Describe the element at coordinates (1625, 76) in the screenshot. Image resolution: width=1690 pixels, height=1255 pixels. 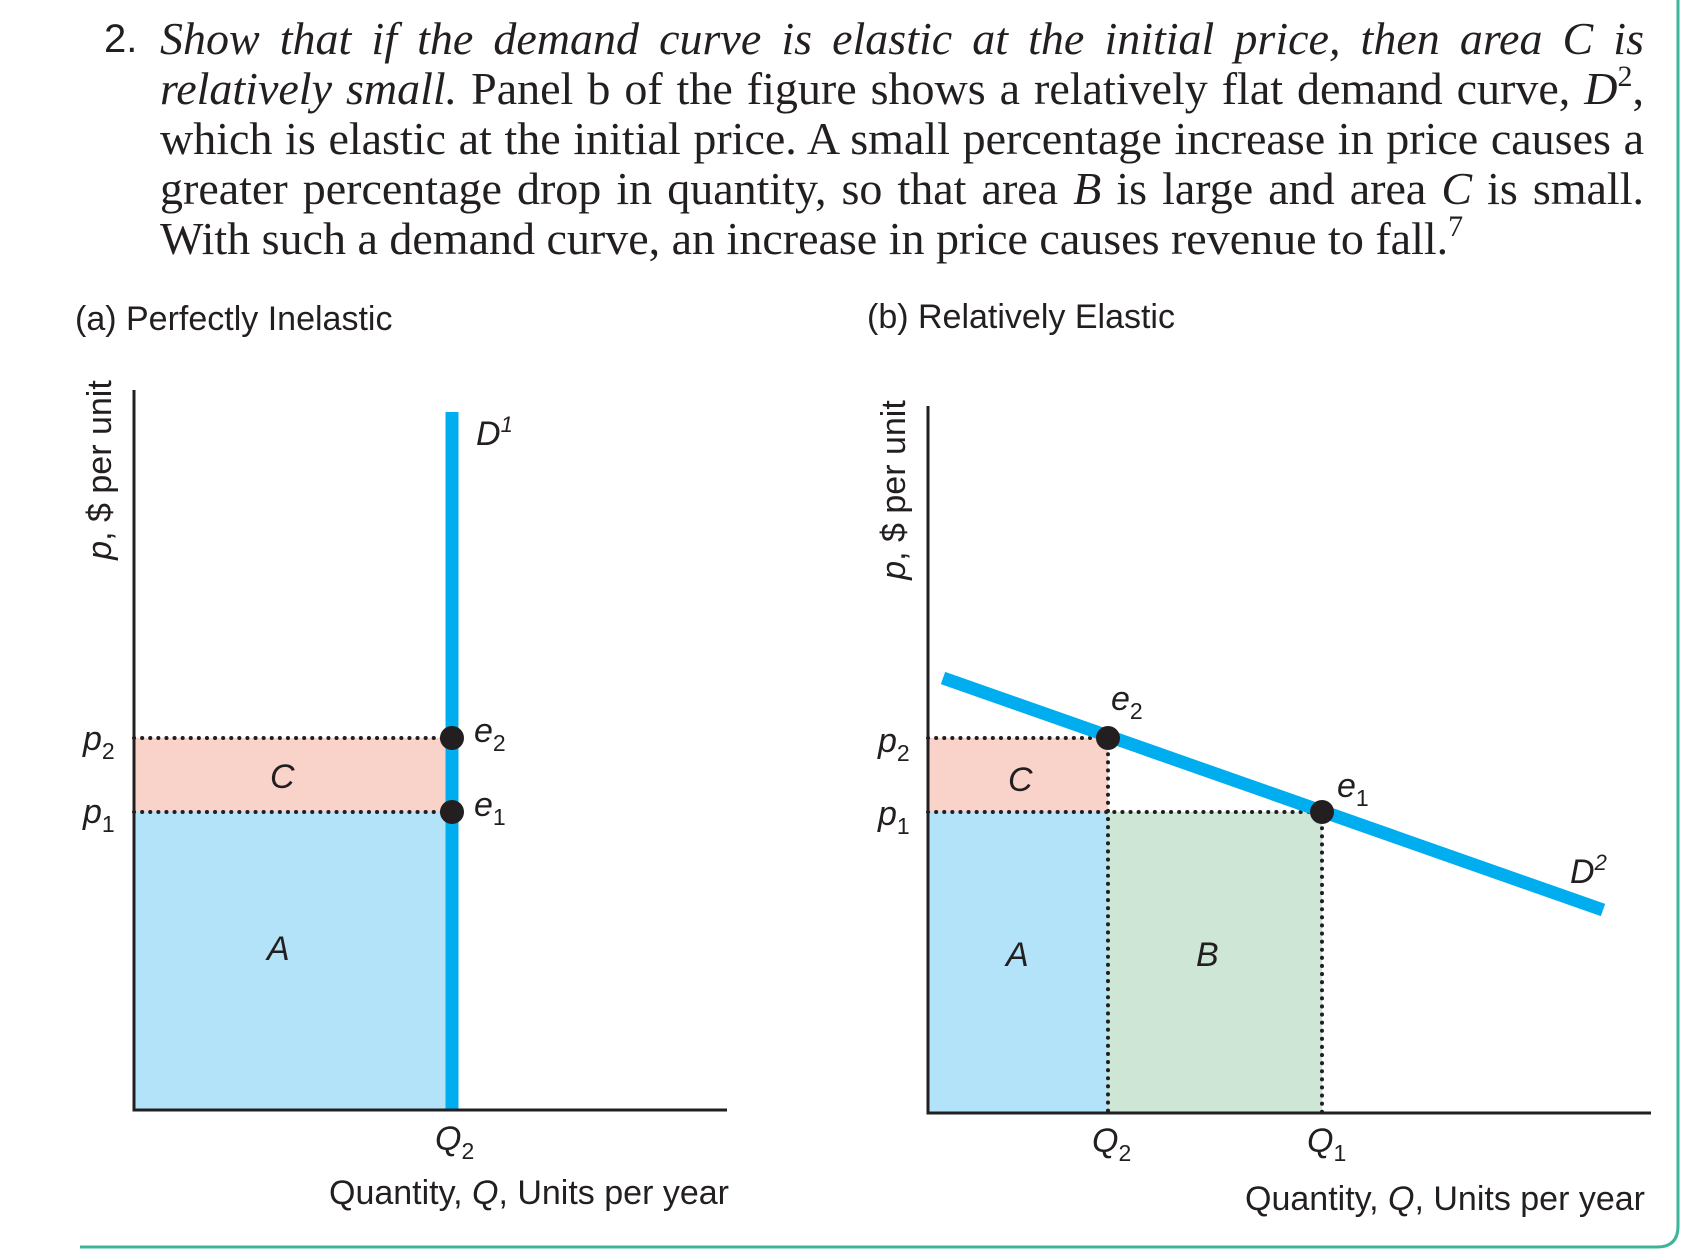
I see `d2-superscript: 2` at that location.